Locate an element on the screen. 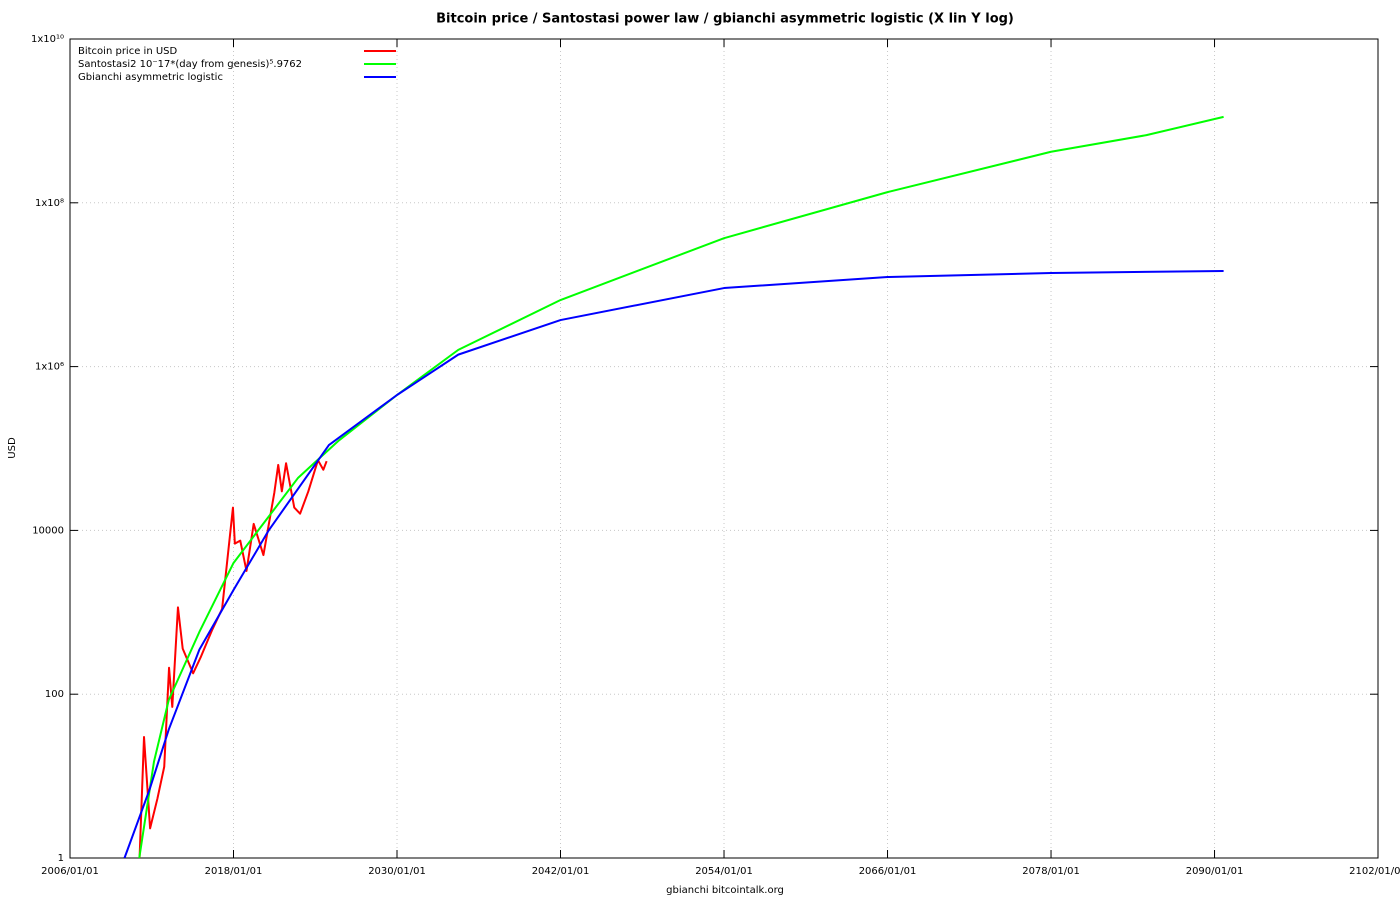  y-tick-label: 1x10⁸ is located at coordinates (49, 203).